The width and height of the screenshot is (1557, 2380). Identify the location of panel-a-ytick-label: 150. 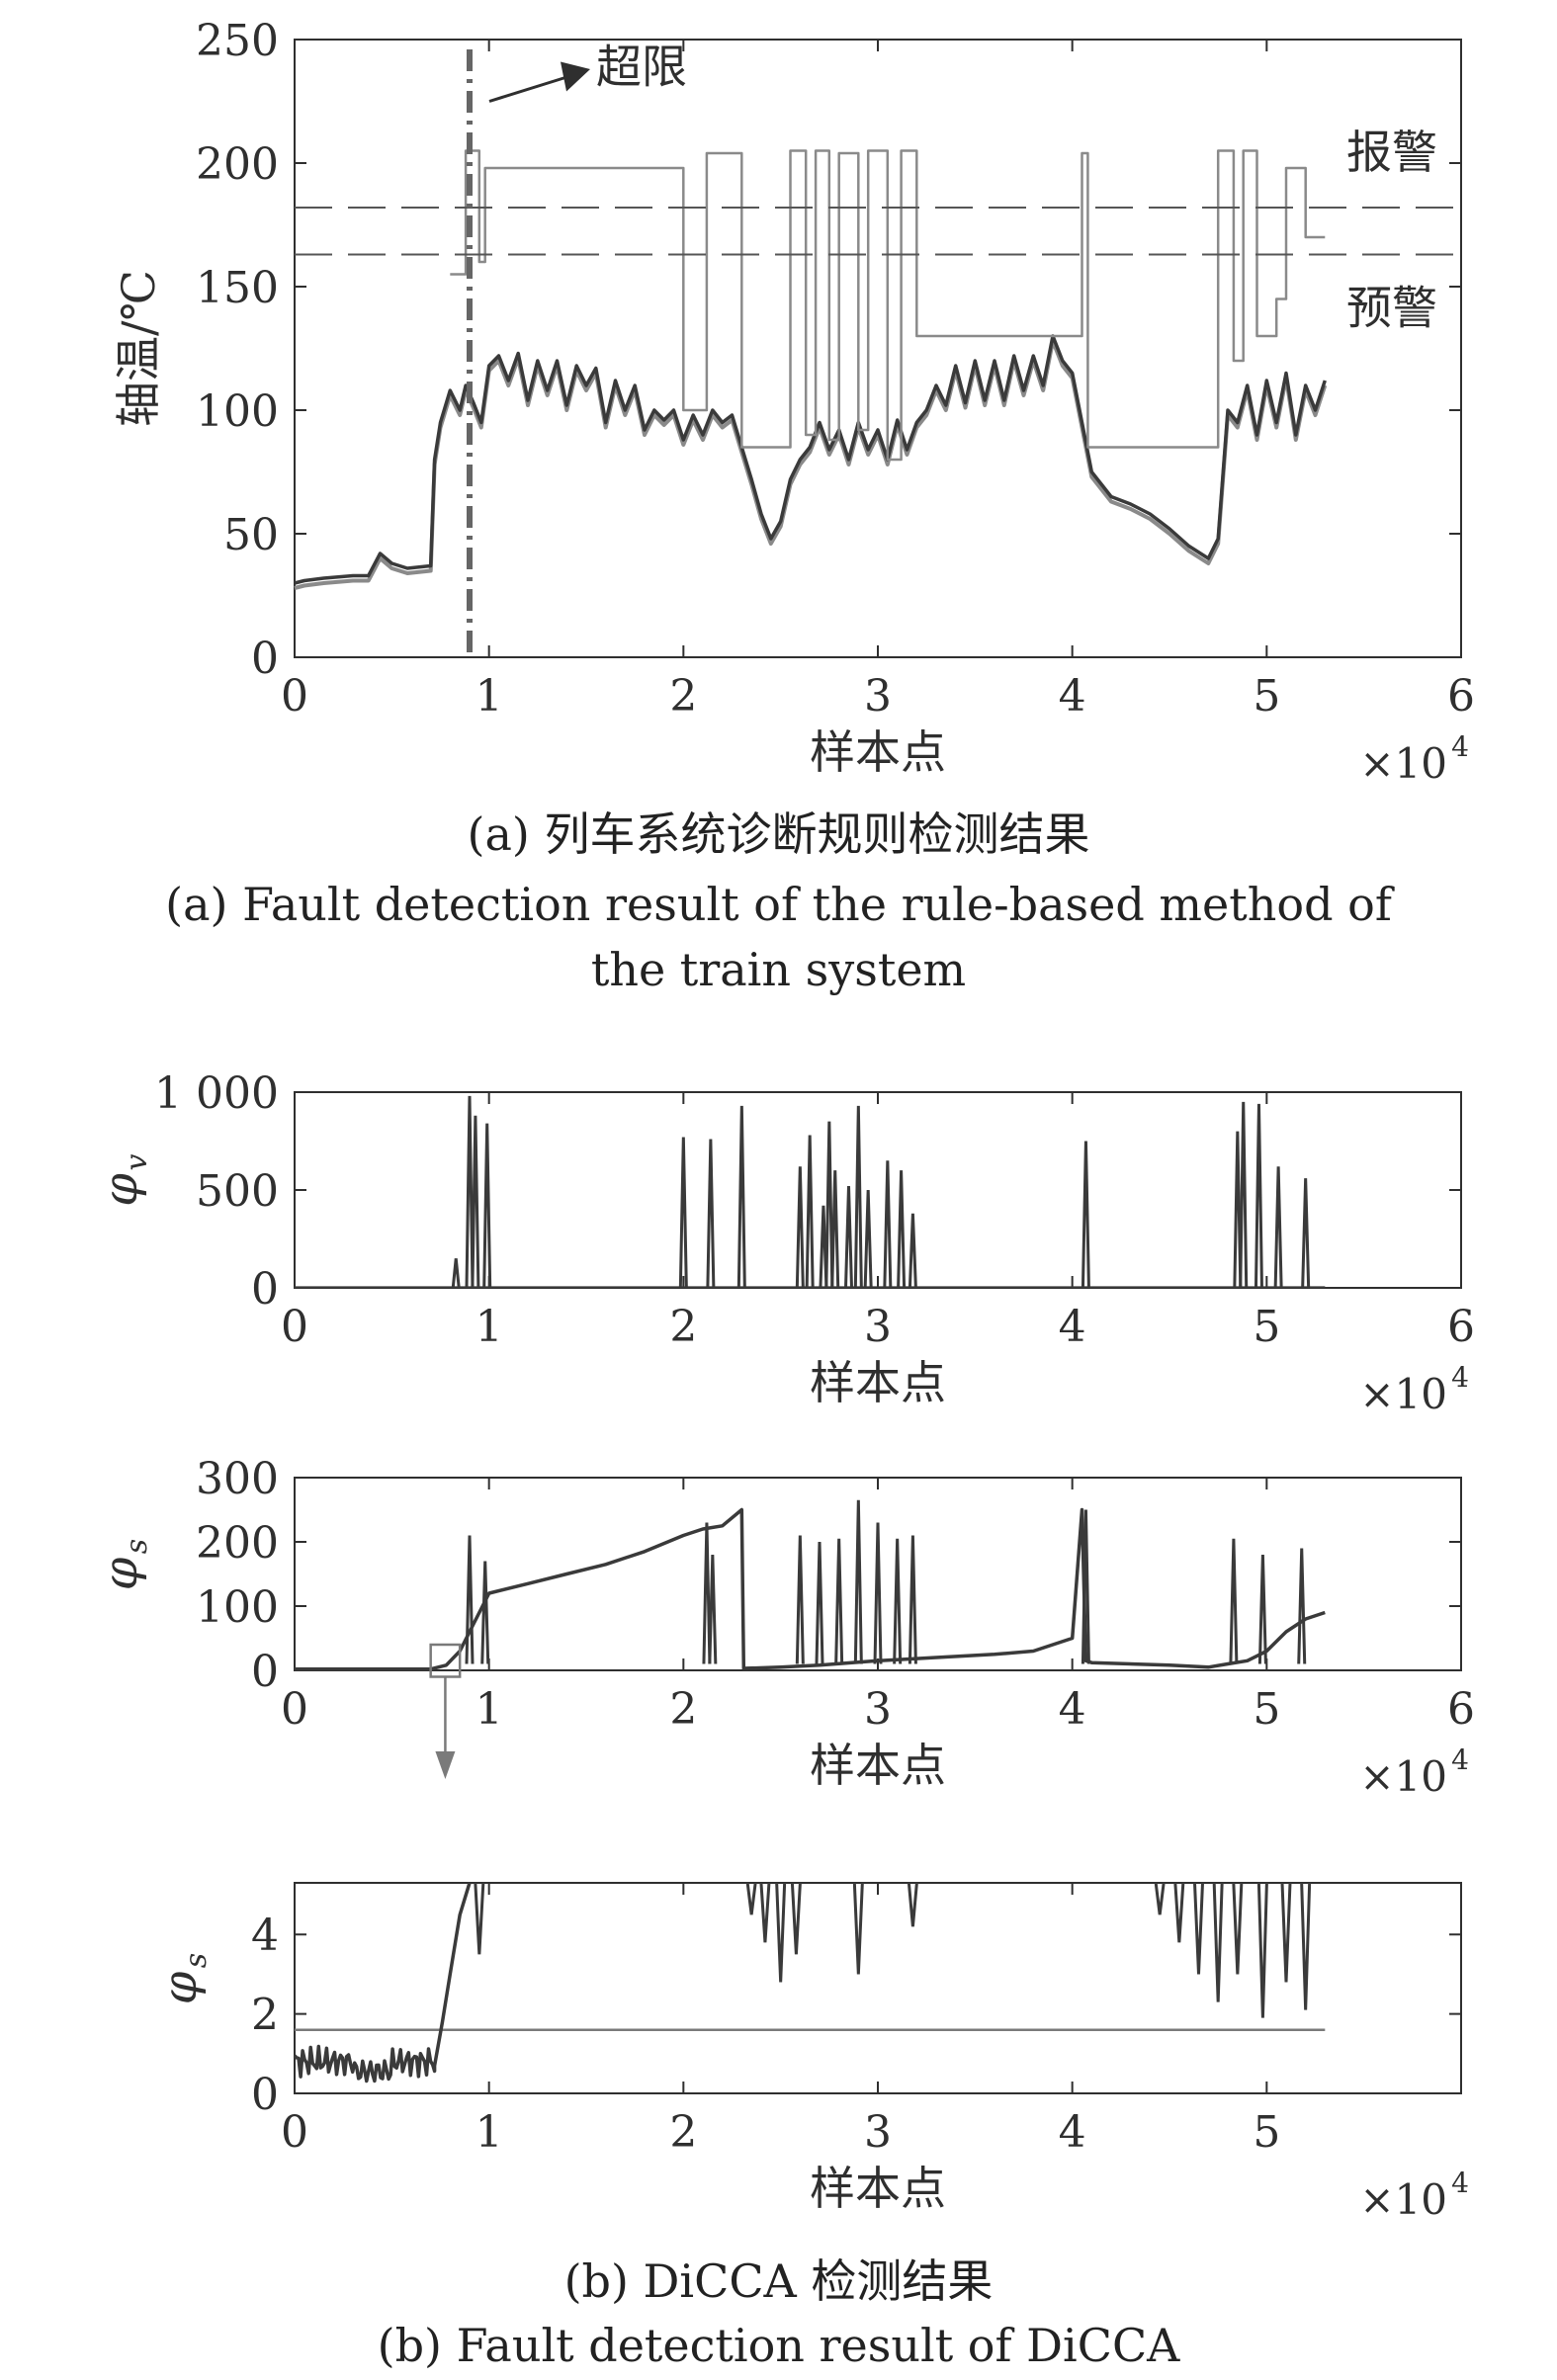
(237, 288).